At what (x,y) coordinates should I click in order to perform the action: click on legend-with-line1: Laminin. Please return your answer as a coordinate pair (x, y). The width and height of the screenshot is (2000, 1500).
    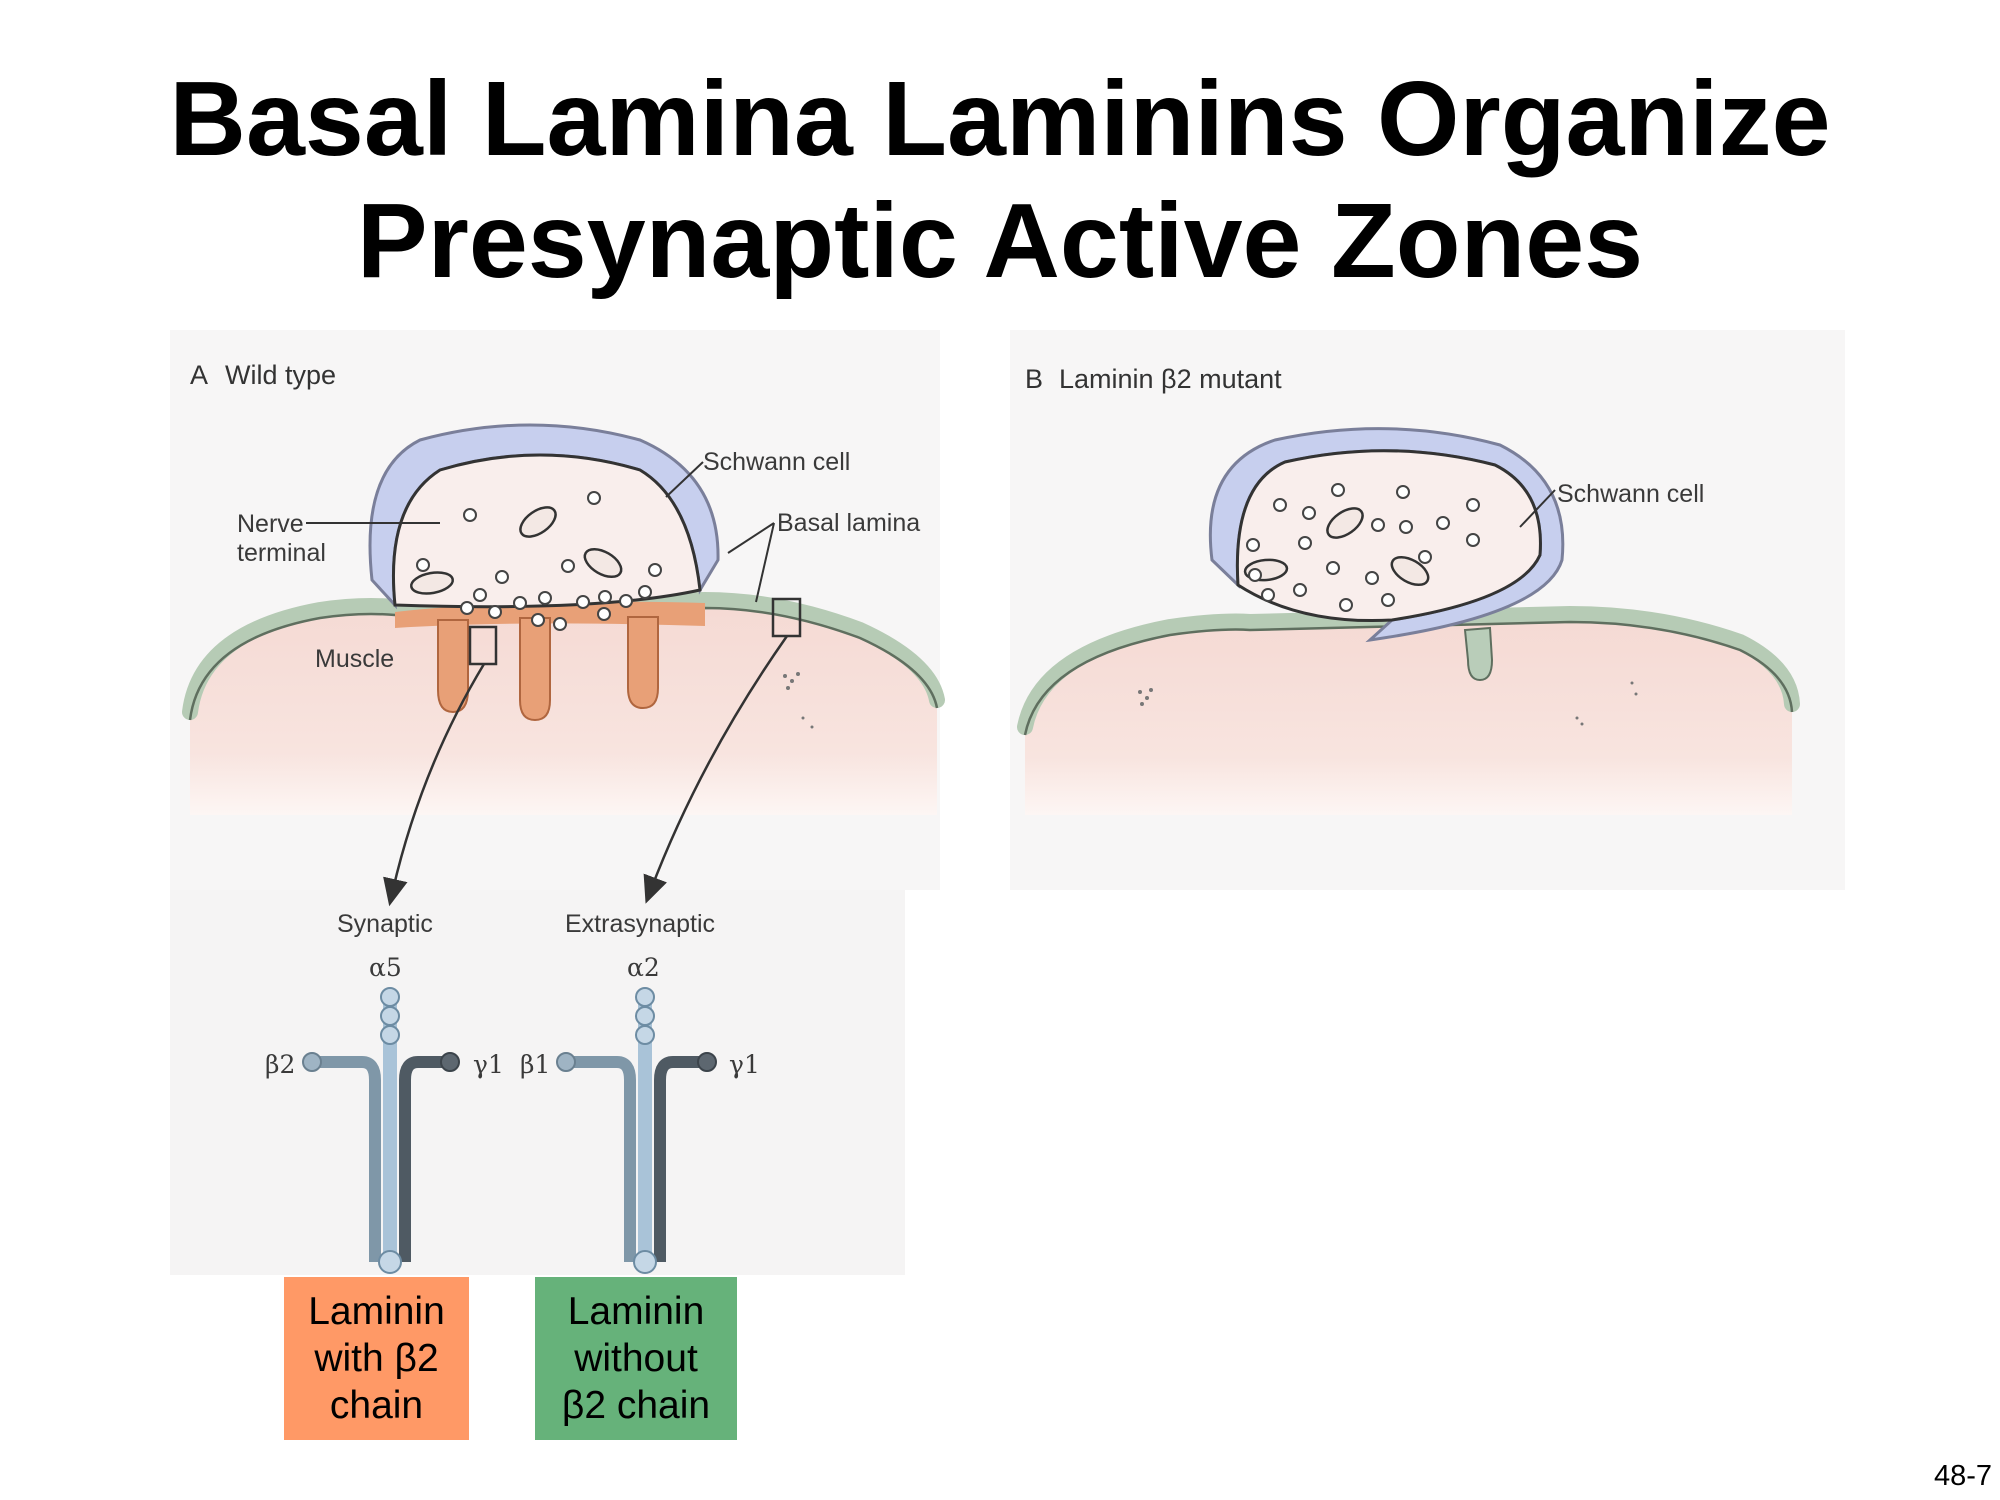
    Looking at the image, I should click on (376, 1311).